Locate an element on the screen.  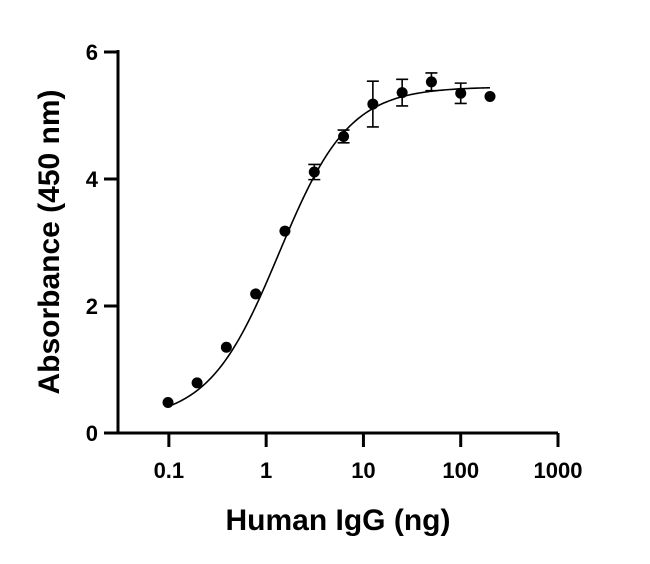
x-axis-title: Human IgG (ng) is located at coordinates (338, 520).